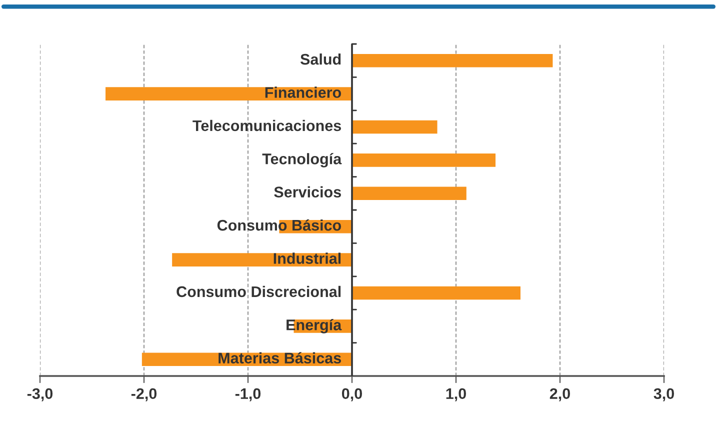  Describe the element at coordinates (279, 358) in the screenshot. I see `y-tick-label: Materias Básicas` at that location.